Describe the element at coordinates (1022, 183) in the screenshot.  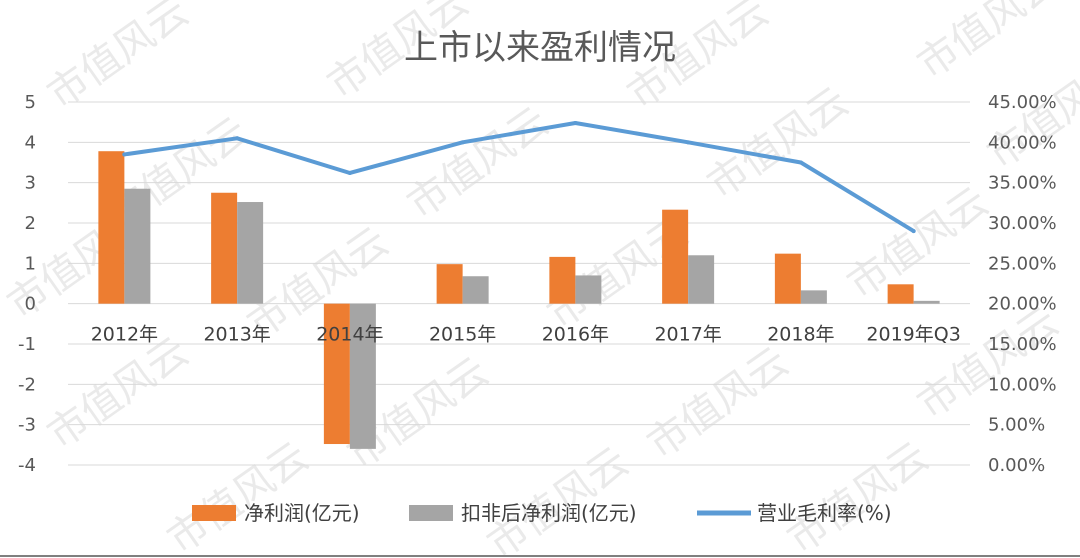
I see `y-right-tick-label: 35.00%` at that location.